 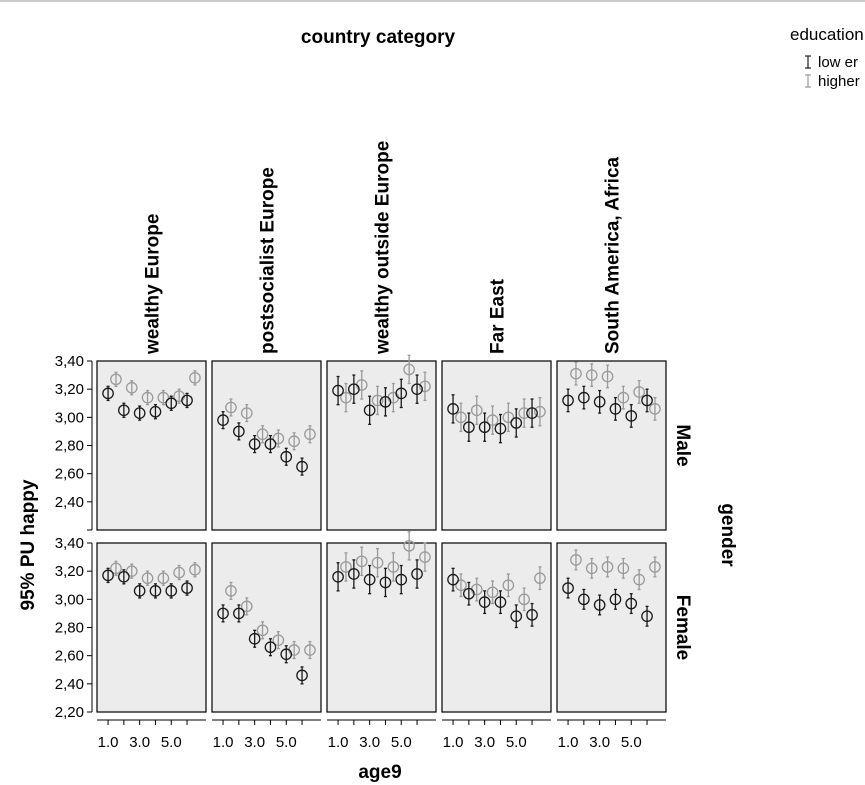 What do you see at coordinates (808, 81) in the screenshot?
I see `legend-higher-icon` at bounding box center [808, 81].